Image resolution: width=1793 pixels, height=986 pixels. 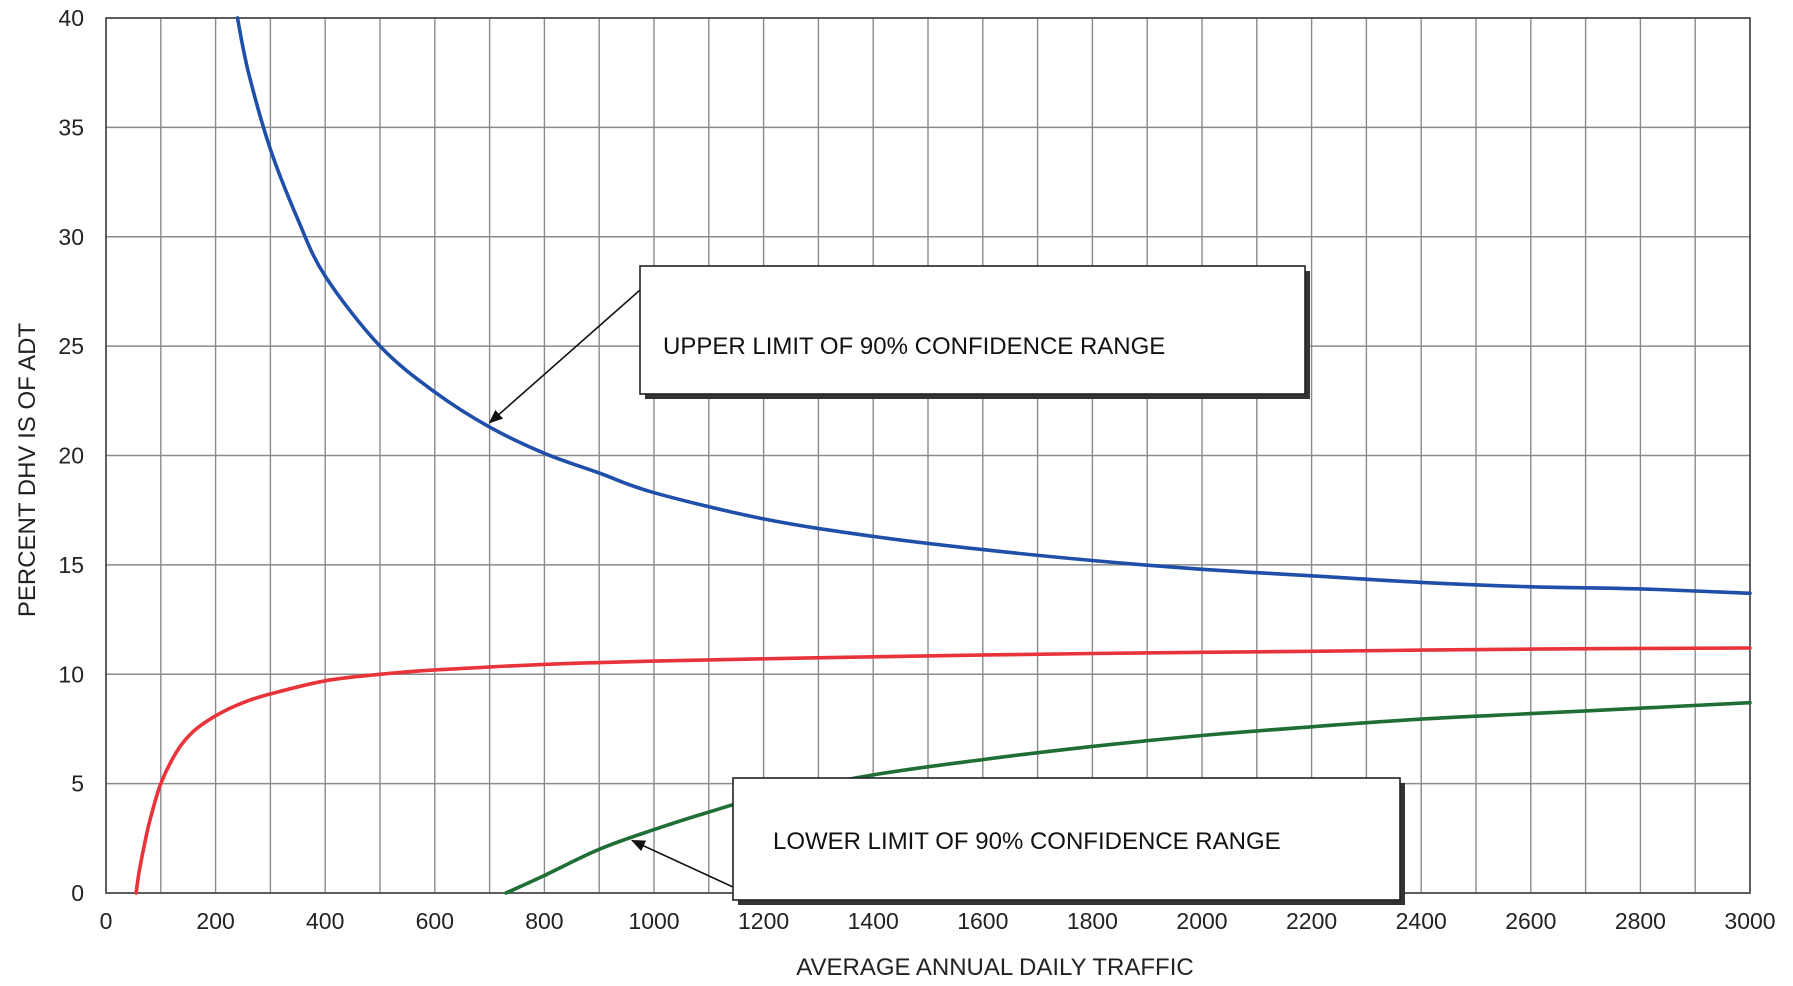 What do you see at coordinates (1530, 921) in the screenshot?
I see `x-tick-label: 2600` at bounding box center [1530, 921].